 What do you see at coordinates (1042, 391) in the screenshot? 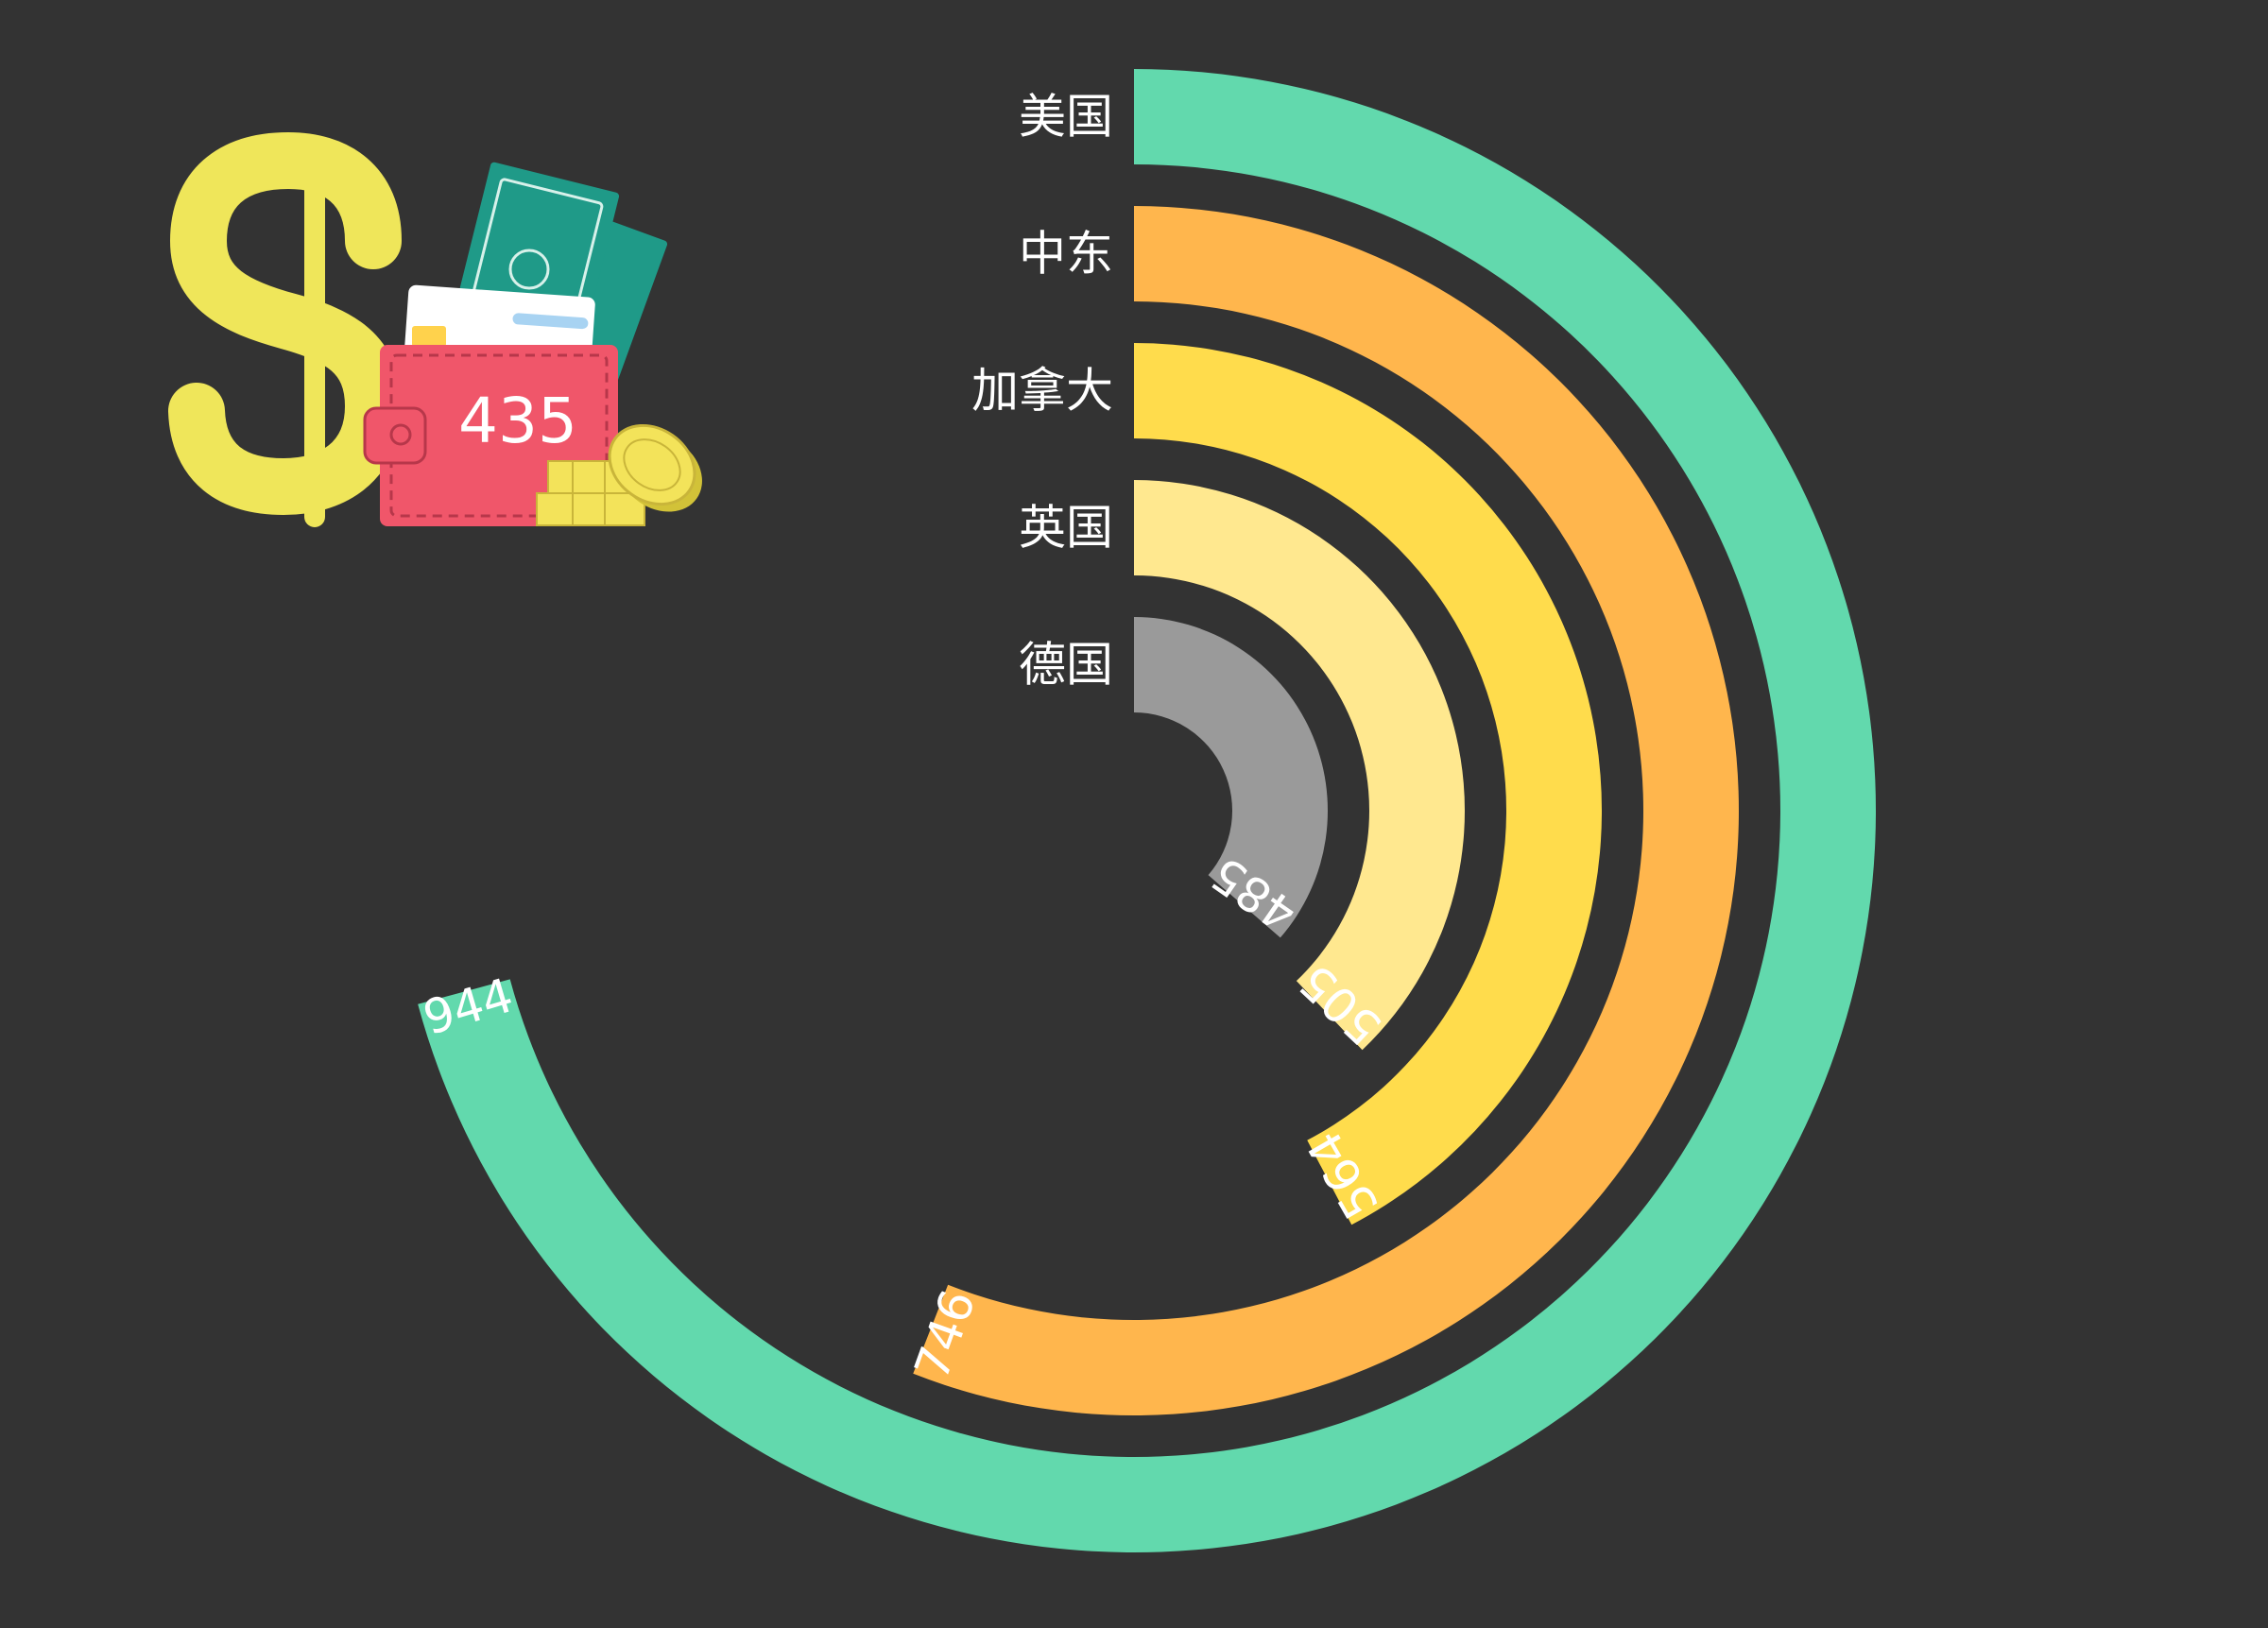
I see `category-label: 加拿大` at bounding box center [1042, 391].